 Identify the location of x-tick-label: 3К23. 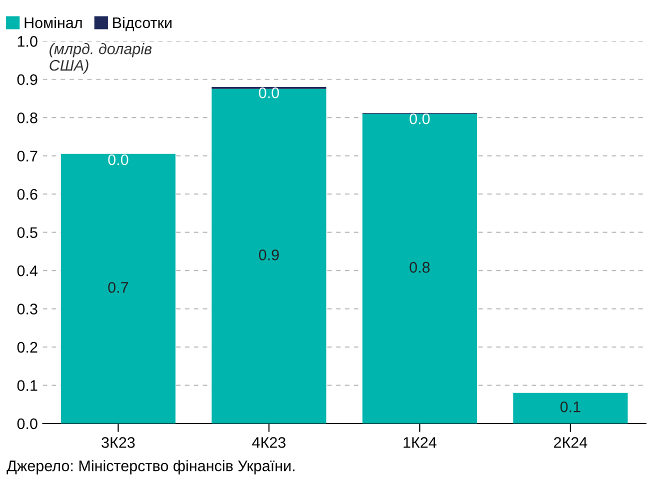
(118, 442).